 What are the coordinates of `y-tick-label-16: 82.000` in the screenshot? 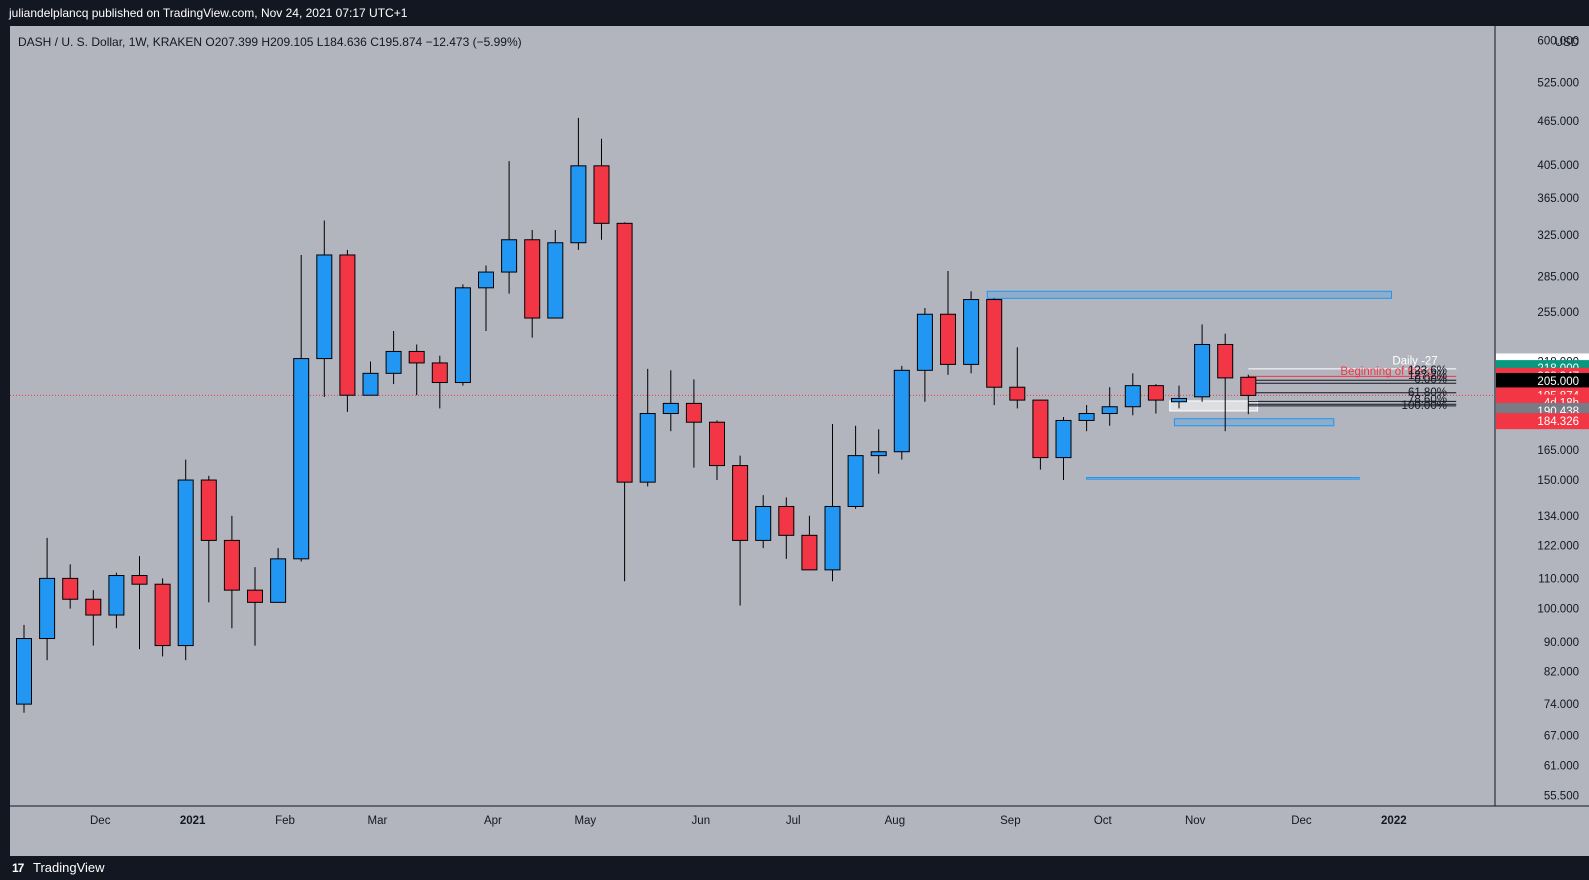 It's located at (1561, 673).